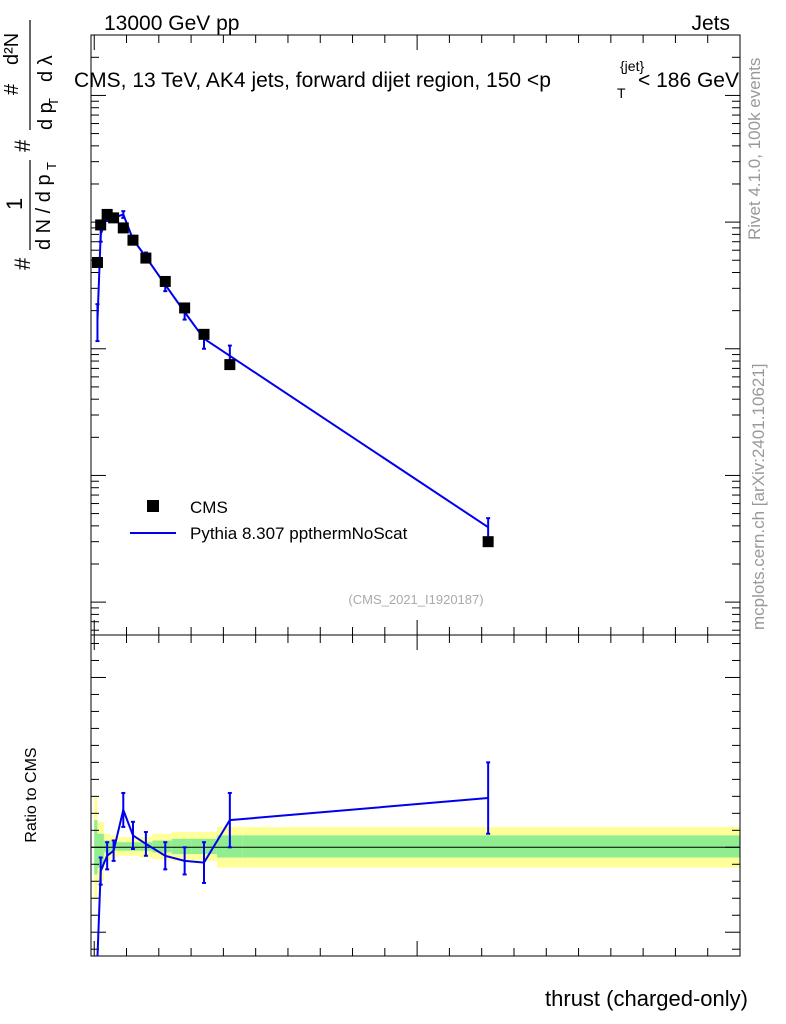  I want to click on legend-label-cms: CMS, so click(209, 507).